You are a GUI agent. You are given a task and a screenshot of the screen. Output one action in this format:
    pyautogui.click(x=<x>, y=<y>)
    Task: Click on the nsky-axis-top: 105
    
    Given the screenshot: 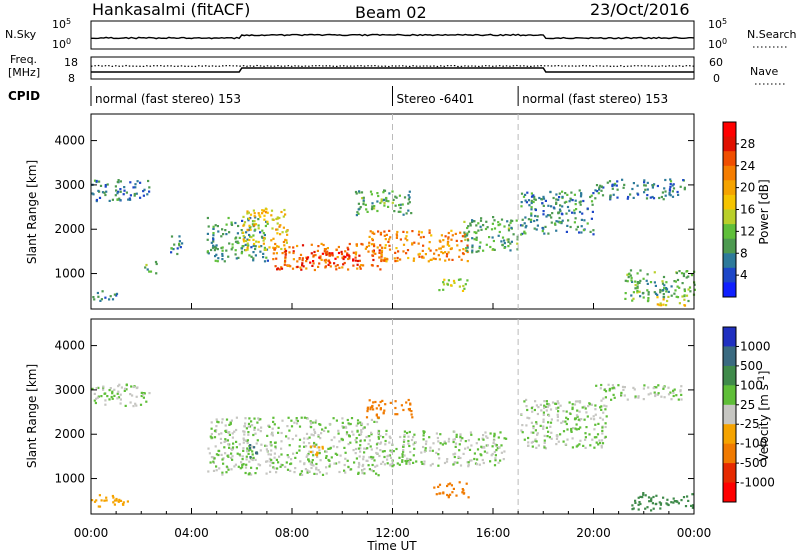 What is the action you would take?
    pyautogui.click(x=61, y=24)
    